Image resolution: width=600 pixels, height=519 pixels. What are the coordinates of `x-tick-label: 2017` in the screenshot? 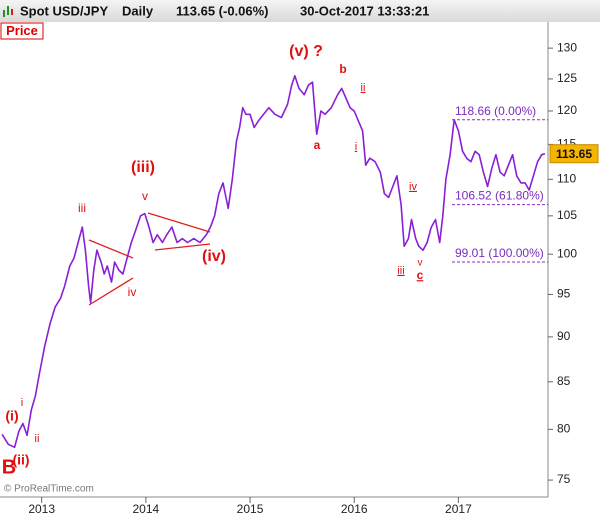 It's located at (458, 509).